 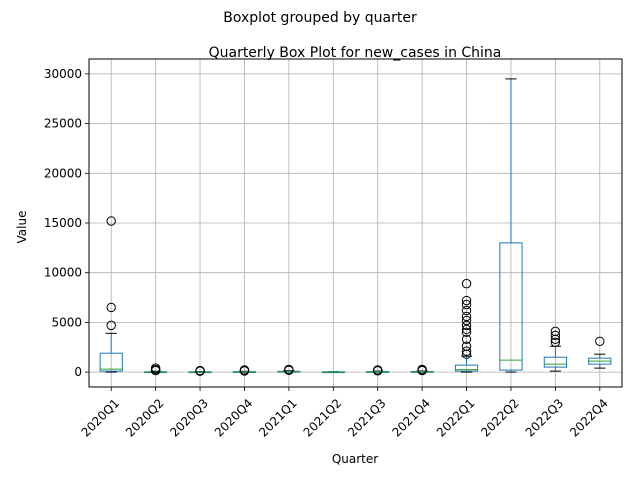 What do you see at coordinates (66, 322) in the screenshot?
I see `y-tick-label: 5000` at bounding box center [66, 322].